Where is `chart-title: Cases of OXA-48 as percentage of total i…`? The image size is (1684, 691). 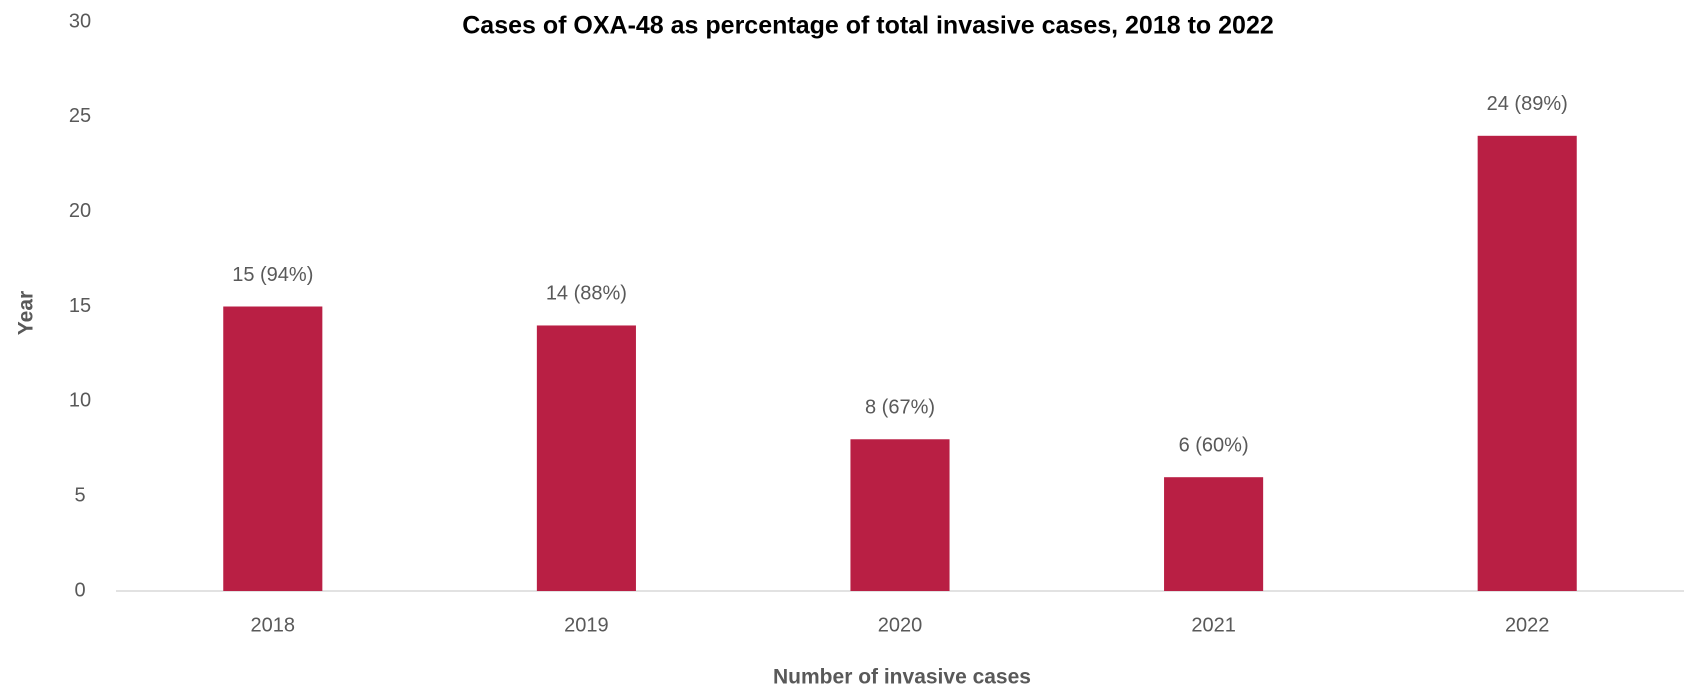
chart-title: Cases of OXA-48 as percentage of total i… is located at coordinates (868, 26).